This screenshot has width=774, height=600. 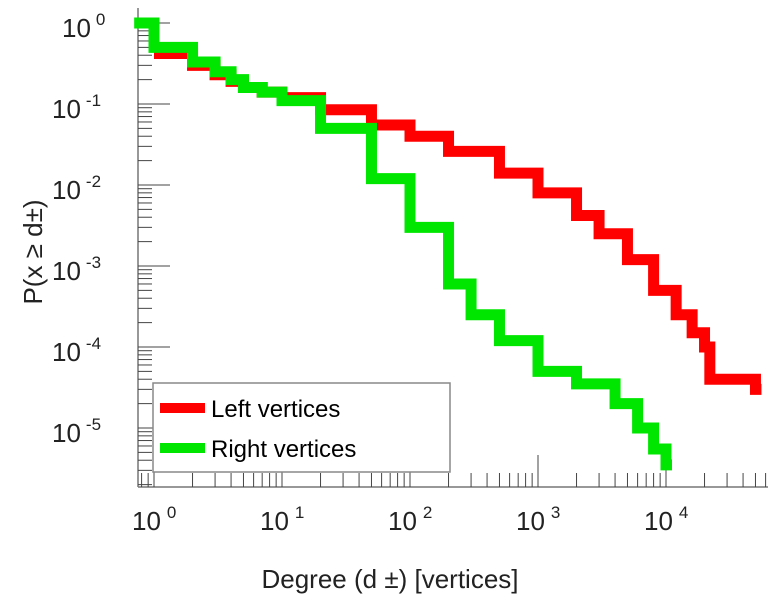 What do you see at coordinates (76, 350) in the screenshot?
I see `y-tick-label: 10 -4` at bounding box center [76, 350].